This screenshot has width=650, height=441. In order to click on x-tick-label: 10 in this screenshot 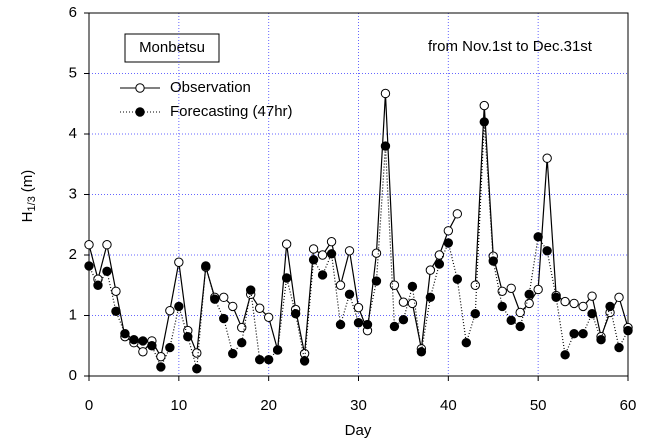, I will do `click(178, 405)`.